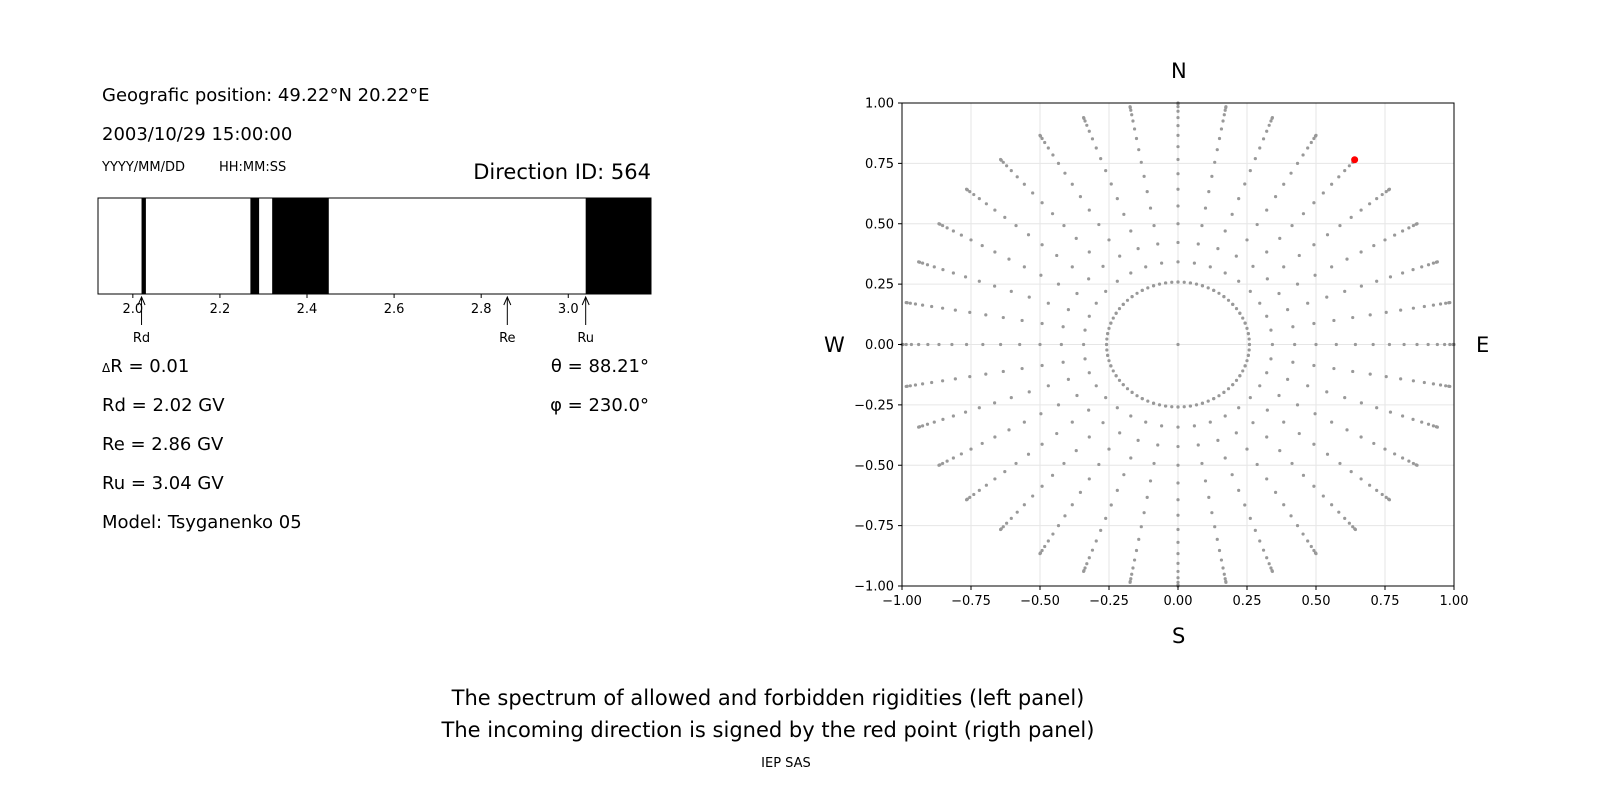 Image resolution: width=1600 pixels, height=800 pixels. Describe the element at coordinates (220, 309) in the screenshot. I see `rigidity-tick-label: 2.2` at that location.